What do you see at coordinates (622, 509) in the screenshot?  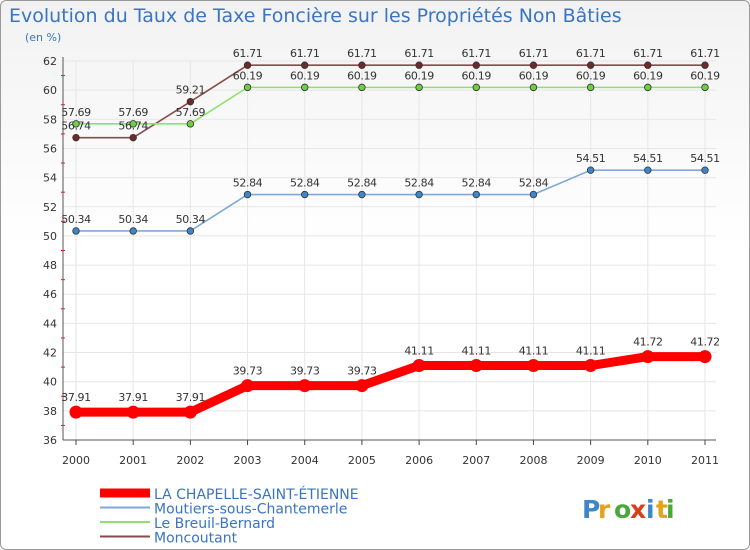 I see `logo-letter: o` at bounding box center [622, 509].